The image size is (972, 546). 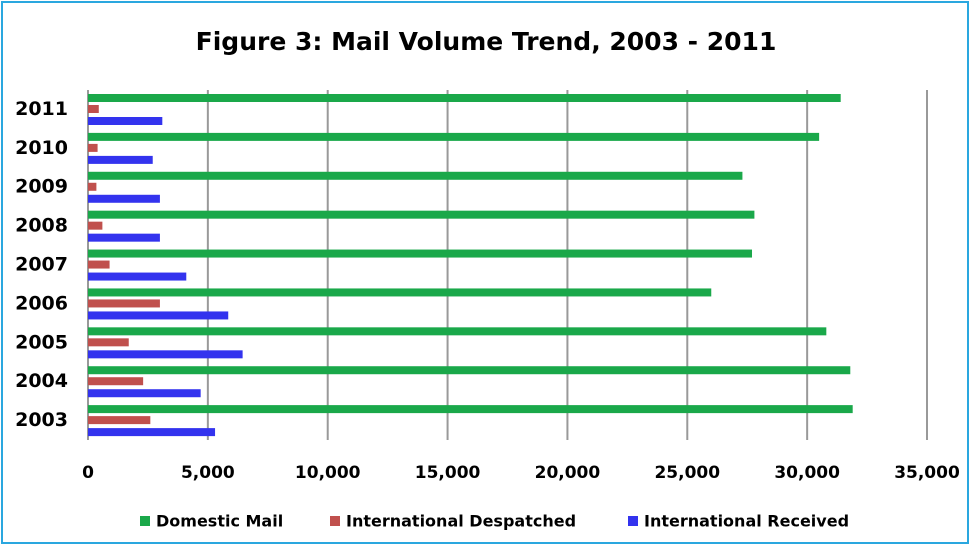 What do you see at coordinates (41, 381) in the screenshot?
I see `y-tick-label: 2004` at bounding box center [41, 381].